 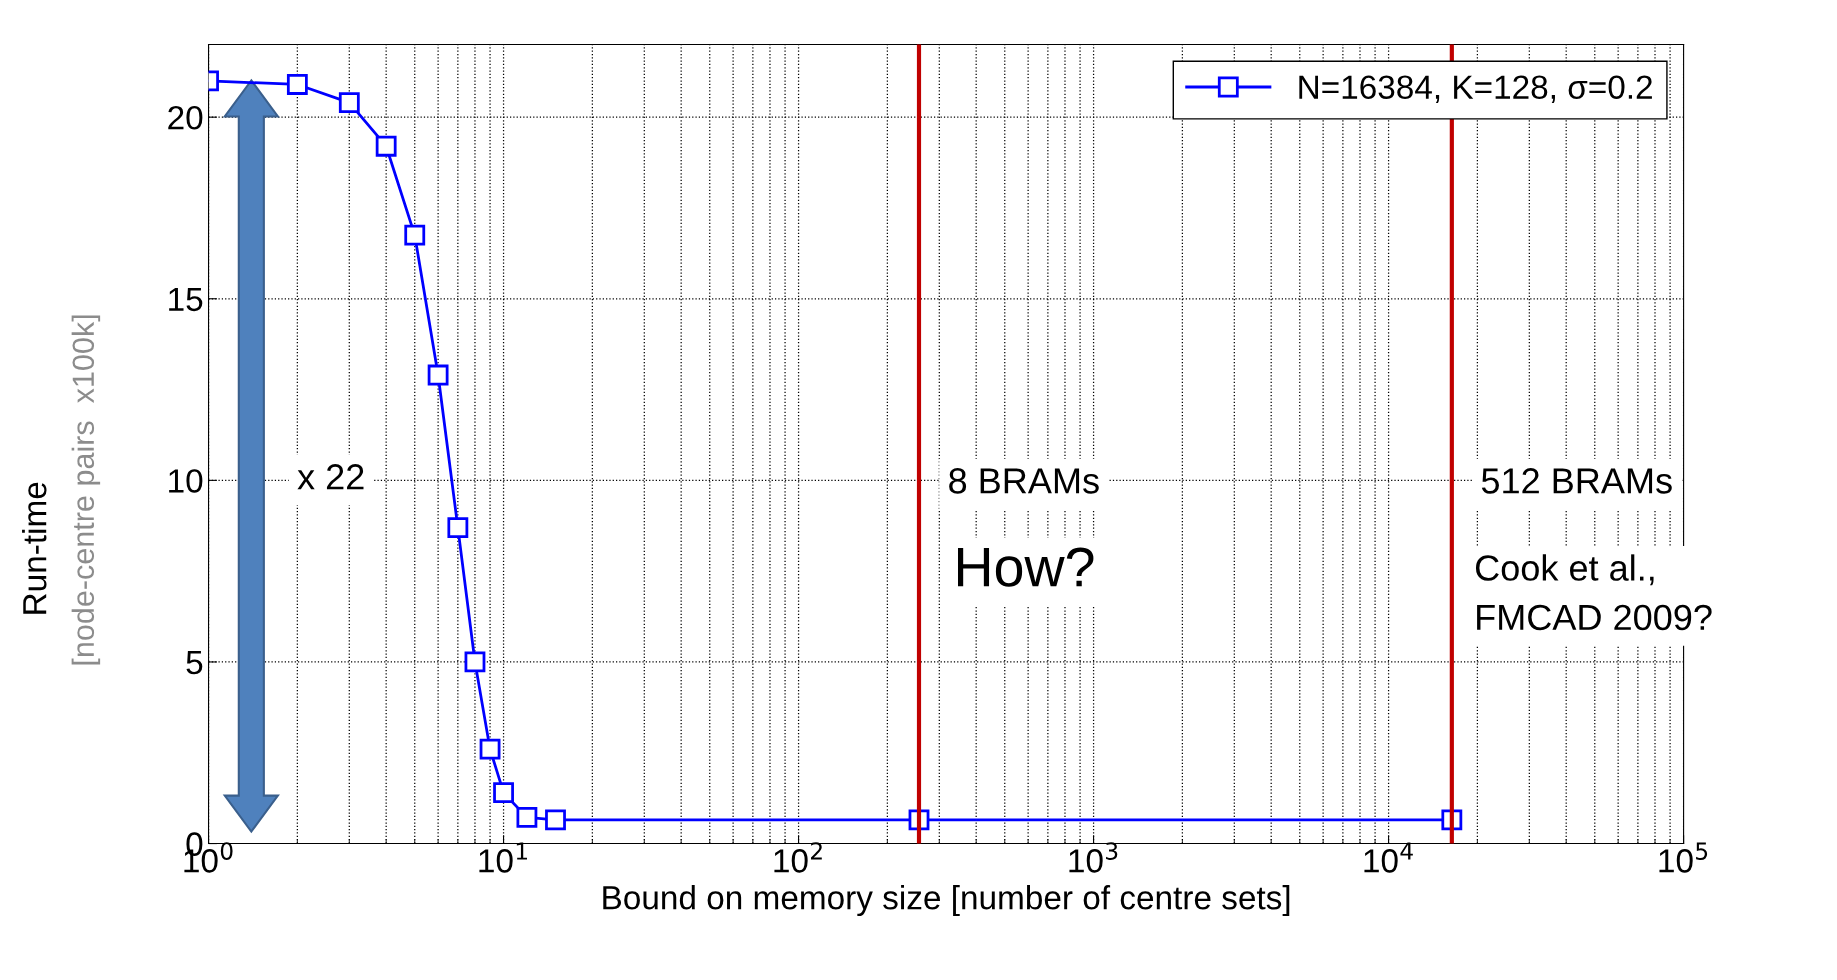 What do you see at coordinates (330, 477) in the screenshot?
I see `annotation: x 22` at bounding box center [330, 477].